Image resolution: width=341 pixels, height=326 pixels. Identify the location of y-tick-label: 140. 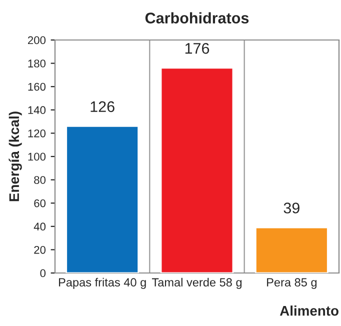
(37, 110).